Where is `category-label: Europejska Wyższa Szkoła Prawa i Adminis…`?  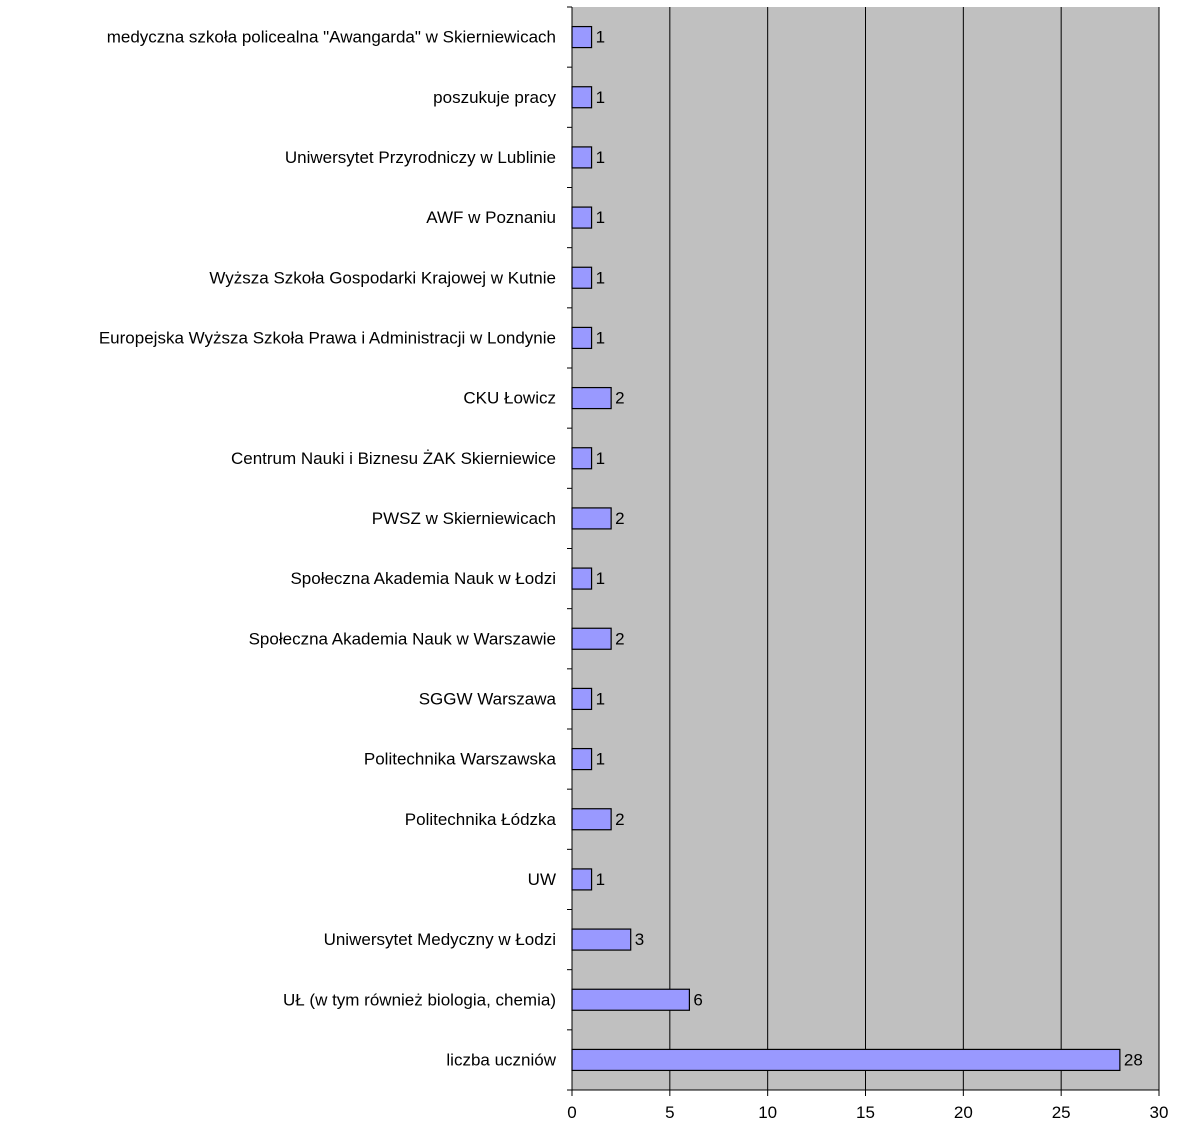
category-label: Europejska Wyższa Szkoła Prawa i Adminis… is located at coordinates (327, 337).